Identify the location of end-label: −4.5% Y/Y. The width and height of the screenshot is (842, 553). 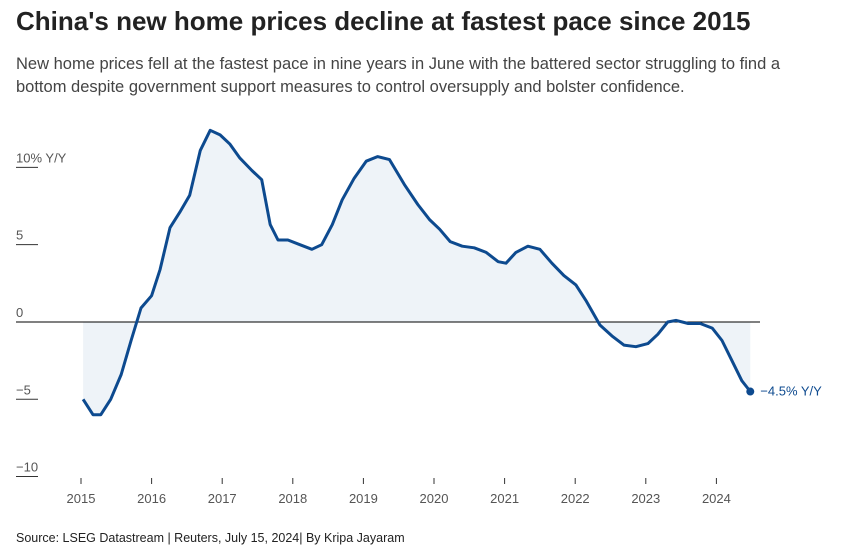
(791, 391).